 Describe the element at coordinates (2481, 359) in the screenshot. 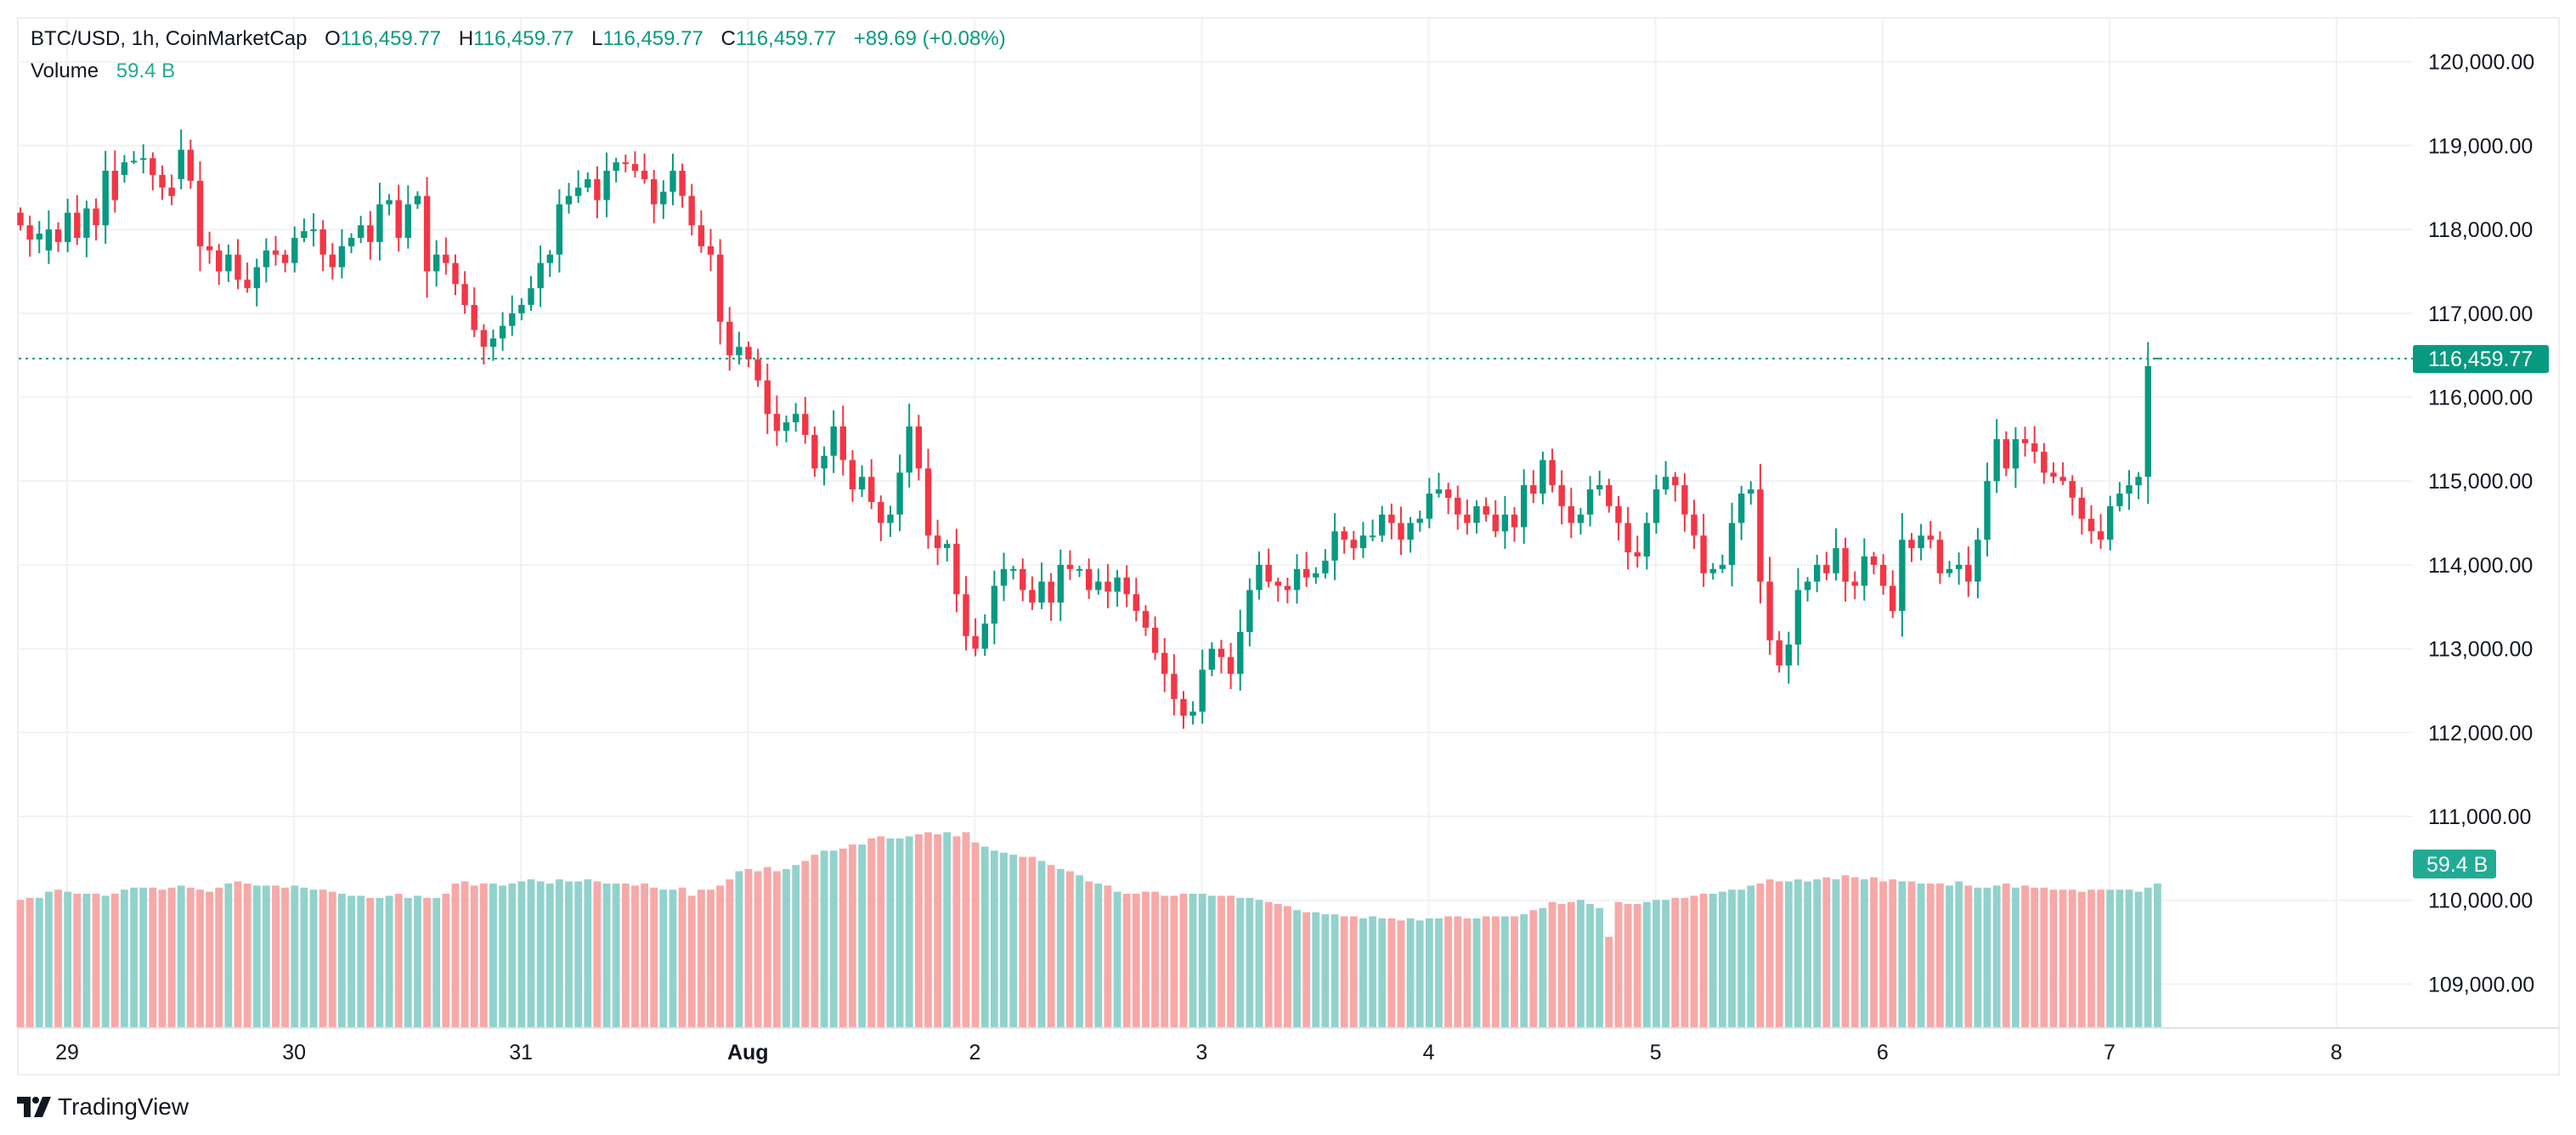

I see `last-price-tag: 116,459.77` at that location.